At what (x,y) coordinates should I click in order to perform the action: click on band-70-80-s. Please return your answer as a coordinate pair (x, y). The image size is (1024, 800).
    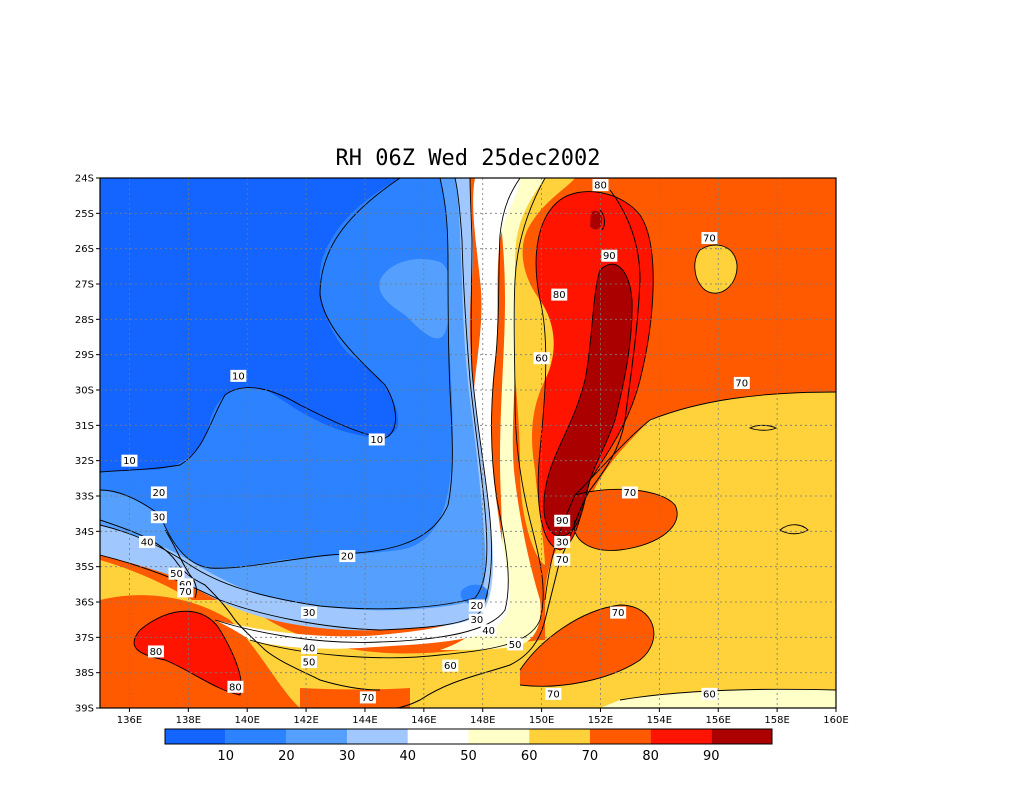
    Looking at the image, I should click on (355, 698).